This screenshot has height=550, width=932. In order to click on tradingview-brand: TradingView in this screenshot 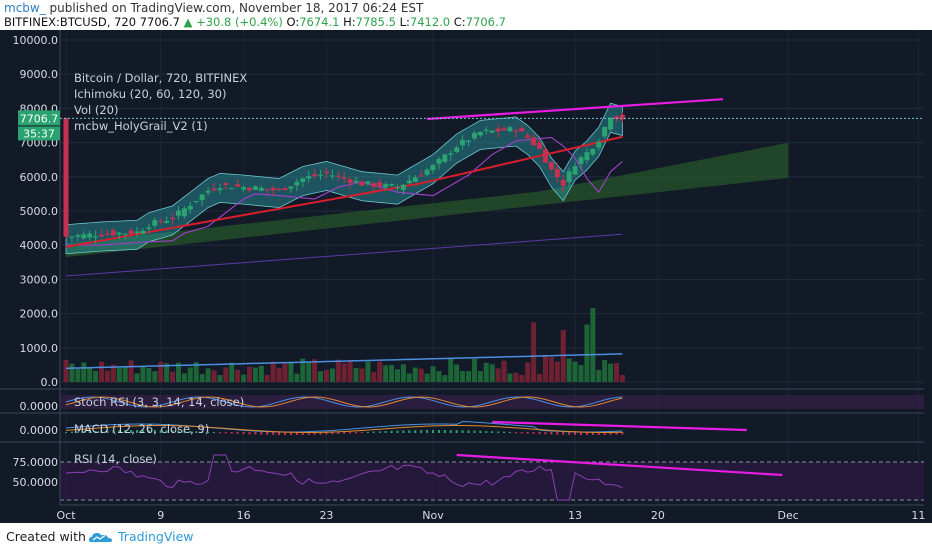, I will do `click(156, 536)`.